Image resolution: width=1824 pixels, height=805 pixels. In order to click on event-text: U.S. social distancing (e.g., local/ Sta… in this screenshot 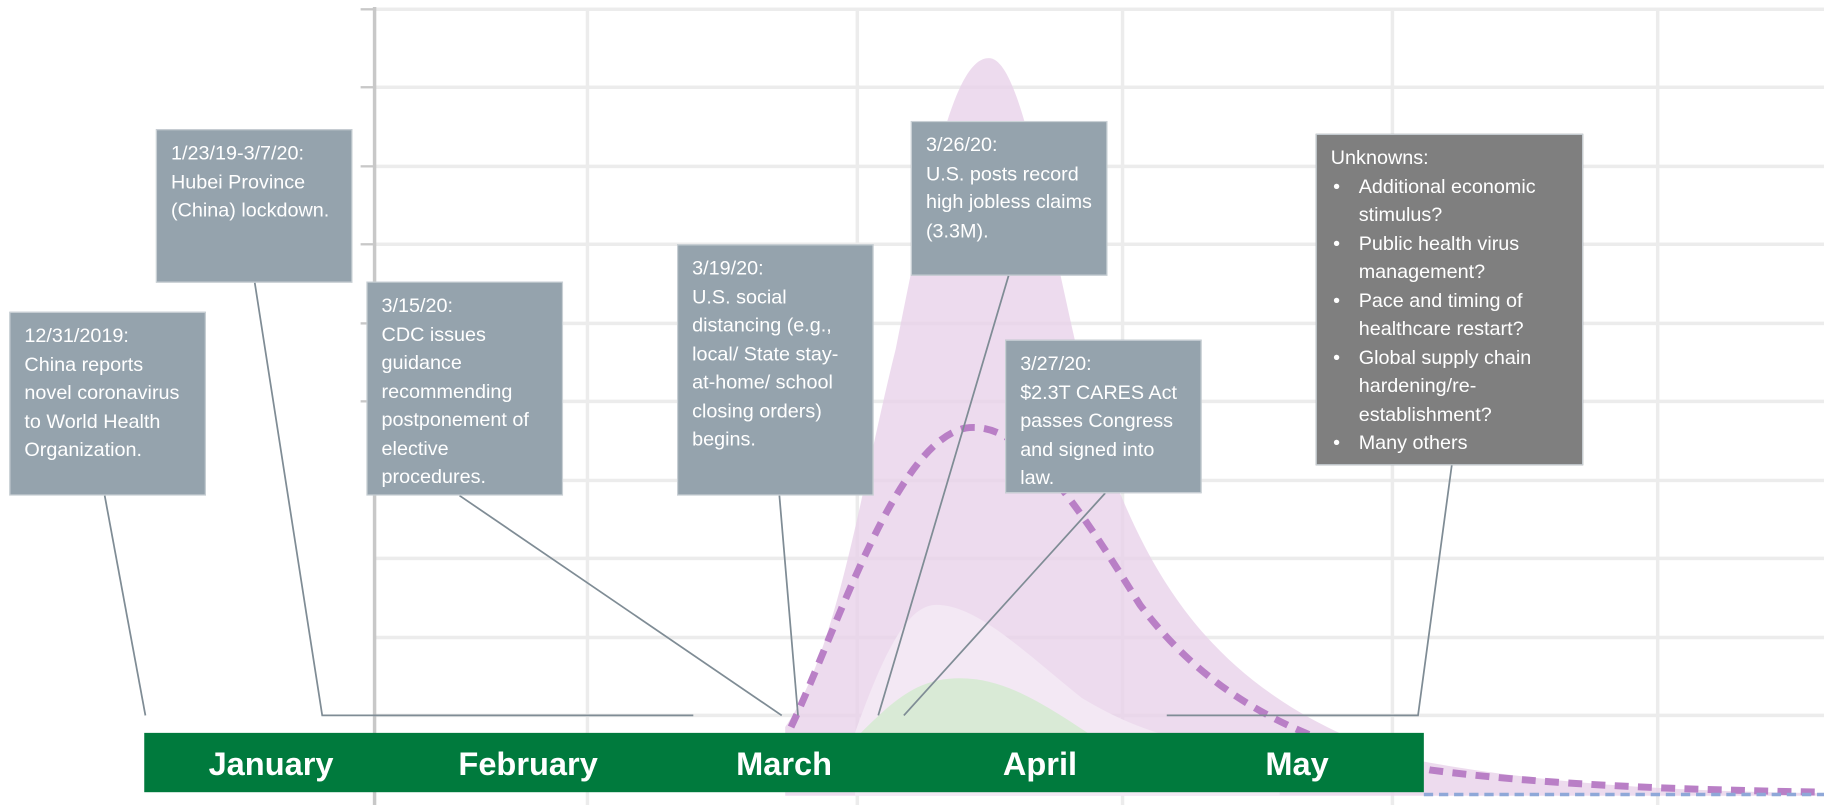, I will do `click(765, 368)`.